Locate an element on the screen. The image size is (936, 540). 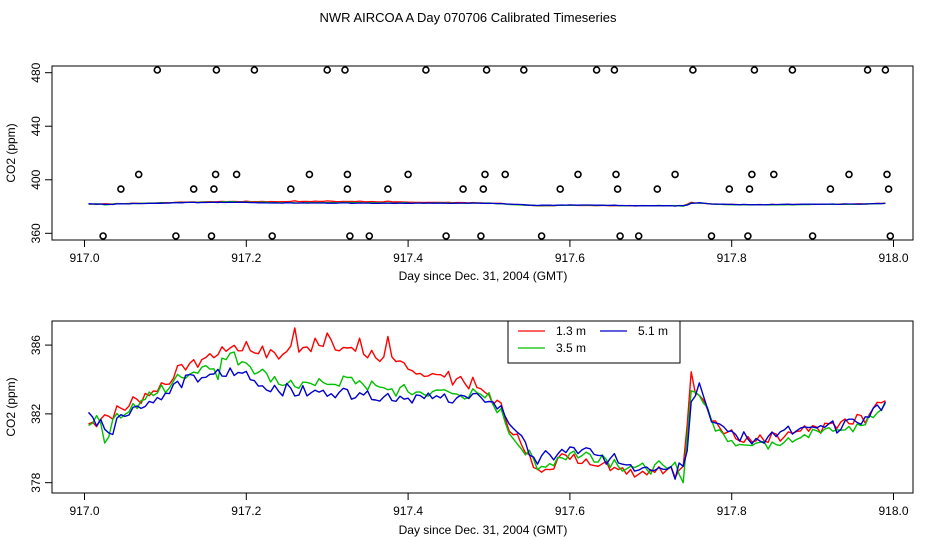
bottom-x-tick-label: 917.0 is located at coordinates (84, 511).